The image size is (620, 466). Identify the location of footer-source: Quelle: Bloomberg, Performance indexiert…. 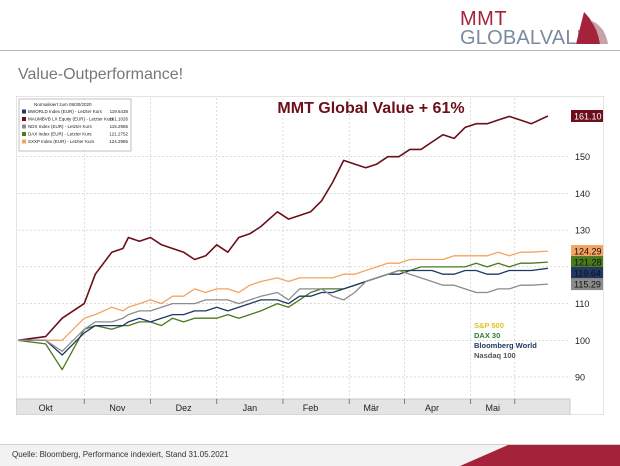
(120, 454).